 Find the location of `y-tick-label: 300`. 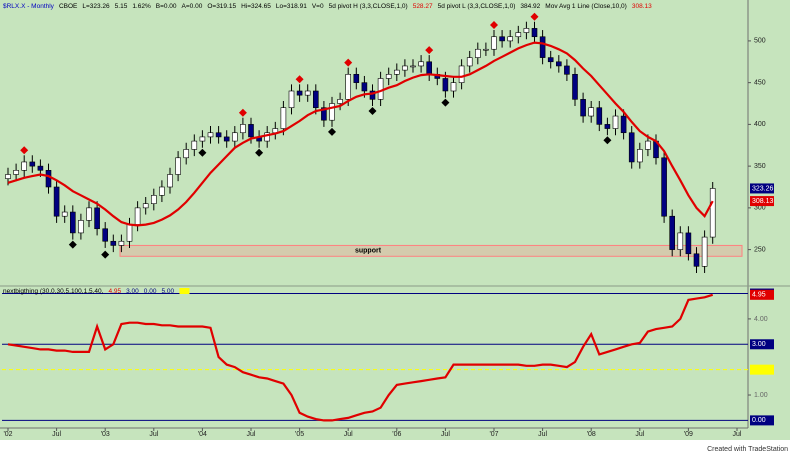

y-tick-label: 300 is located at coordinates (760, 208).